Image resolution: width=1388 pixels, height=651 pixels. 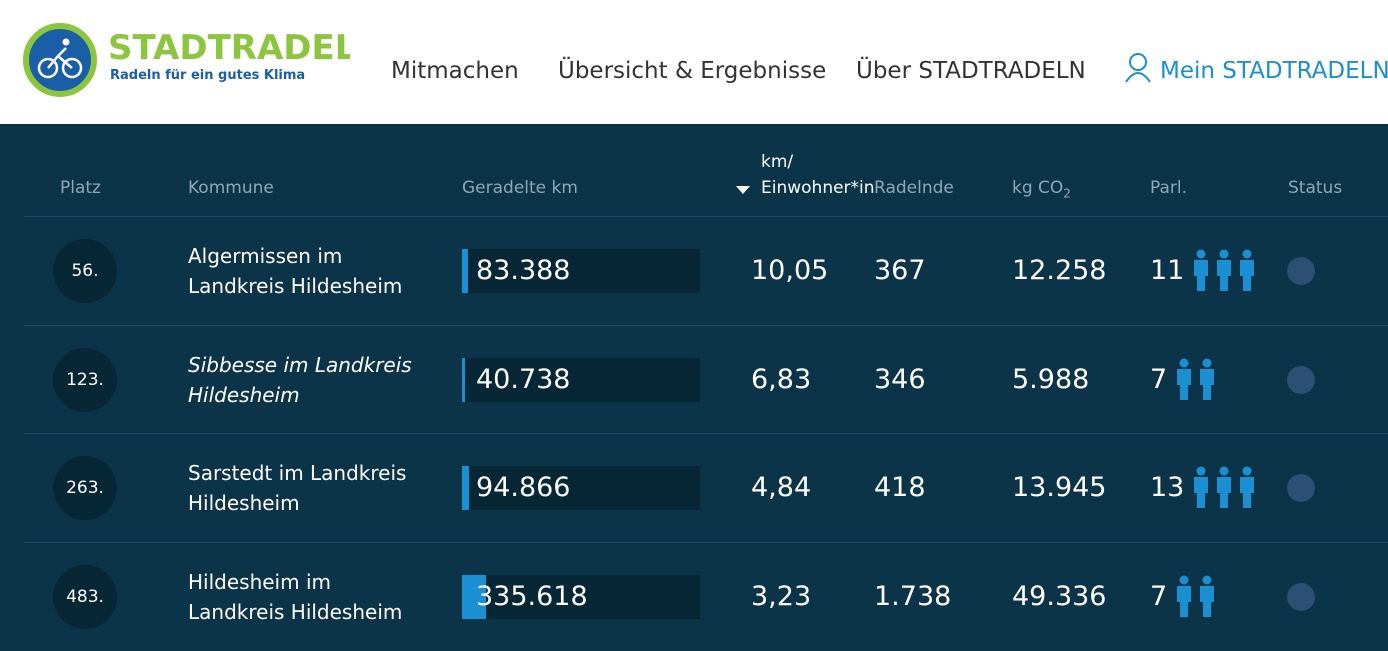 What do you see at coordinates (900, 270) in the screenshot?
I see `cyclists: 367` at bounding box center [900, 270].